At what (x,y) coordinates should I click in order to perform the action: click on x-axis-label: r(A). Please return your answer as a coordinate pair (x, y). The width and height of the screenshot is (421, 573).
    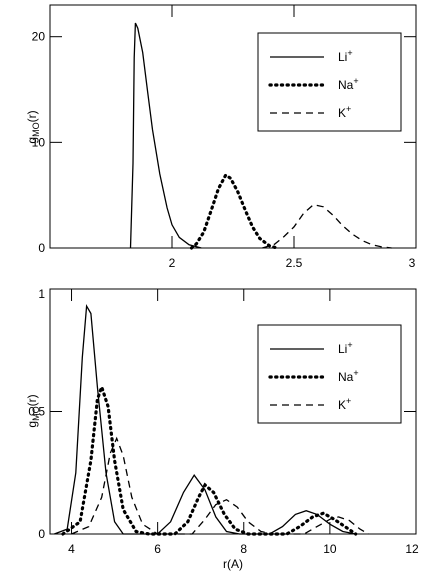
    Looking at the image, I should click on (233, 564).